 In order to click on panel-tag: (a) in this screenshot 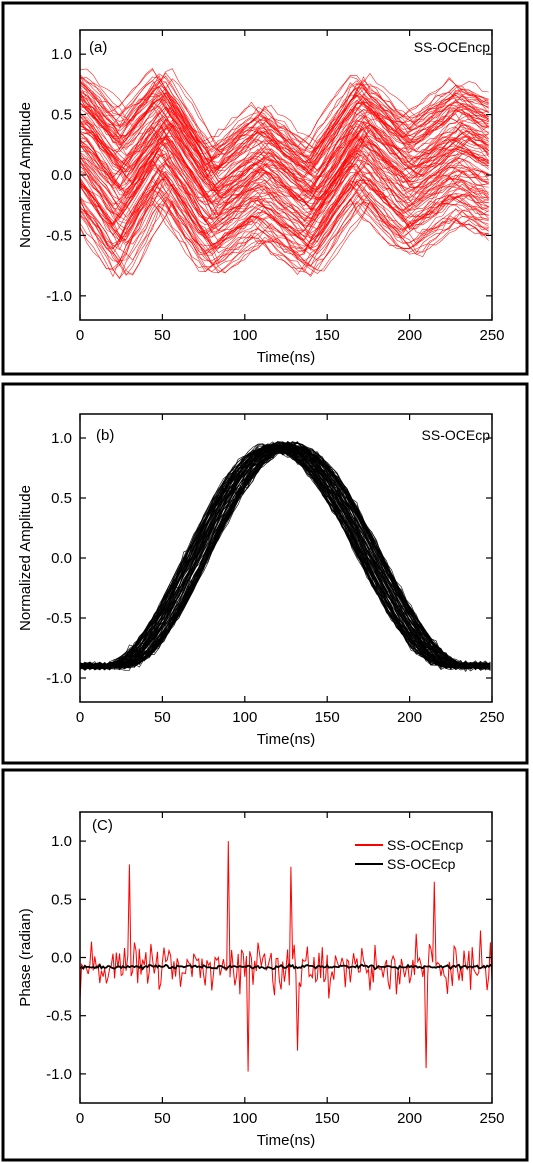, I will do `click(98, 47)`.